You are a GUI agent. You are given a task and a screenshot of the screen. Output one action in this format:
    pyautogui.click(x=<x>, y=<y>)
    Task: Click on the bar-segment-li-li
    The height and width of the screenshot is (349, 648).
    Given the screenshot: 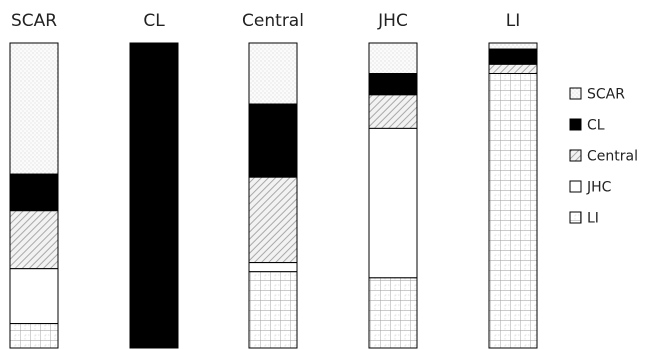 What is the action you would take?
    pyautogui.click(x=513, y=211)
    